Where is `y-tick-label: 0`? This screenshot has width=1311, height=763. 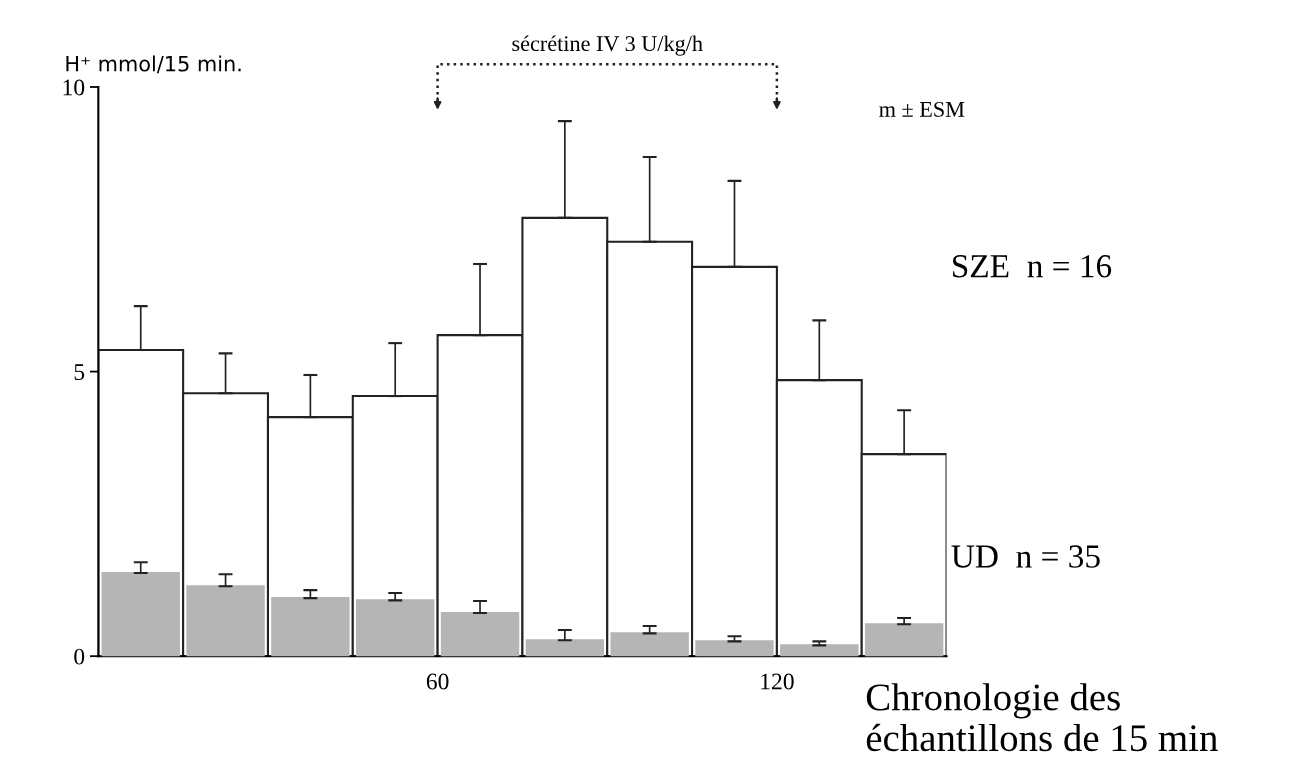 y-tick-label: 0 is located at coordinates (79, 656).